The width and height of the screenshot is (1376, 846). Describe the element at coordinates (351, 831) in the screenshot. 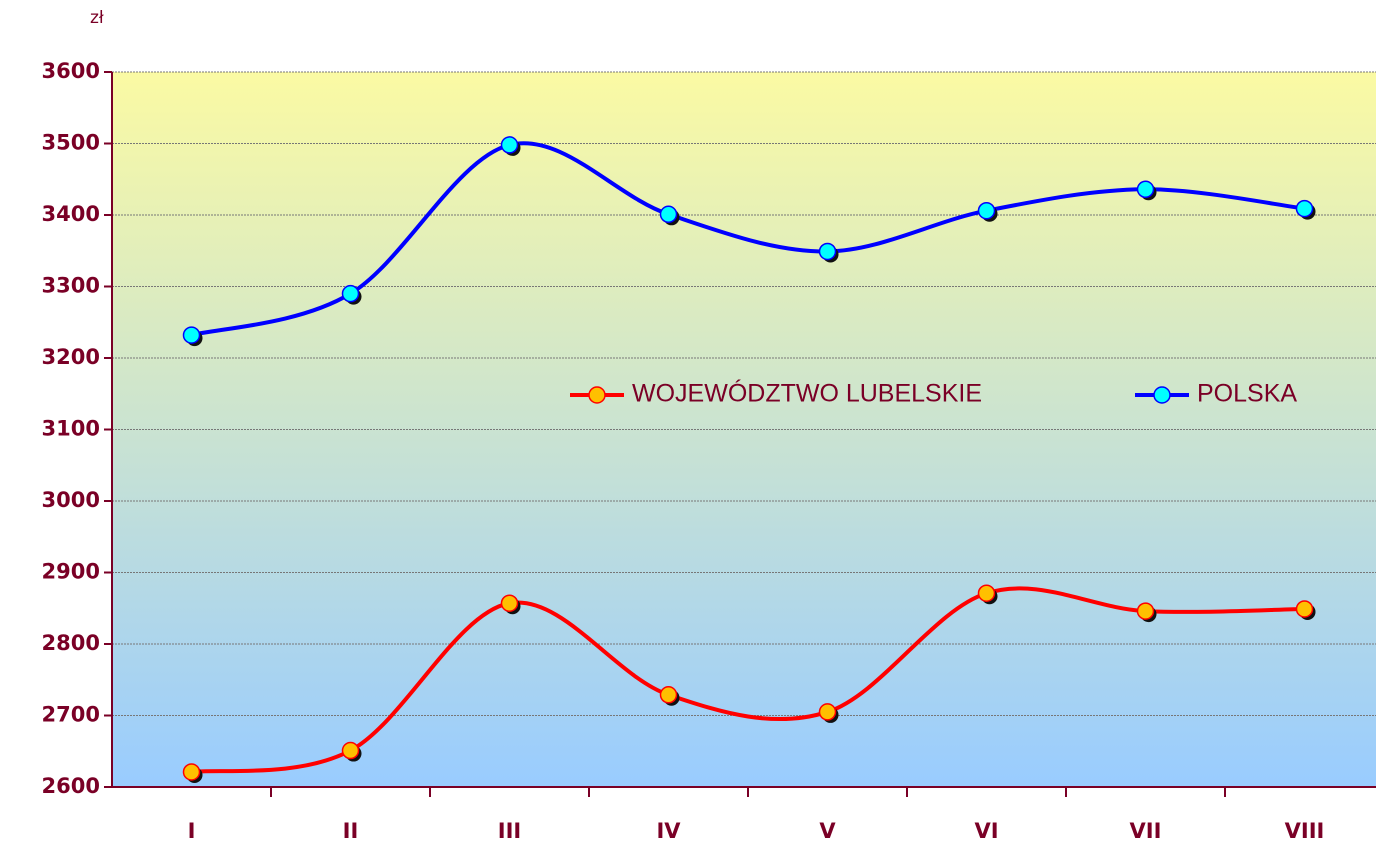

I see `x-tick-label: II` at that location.